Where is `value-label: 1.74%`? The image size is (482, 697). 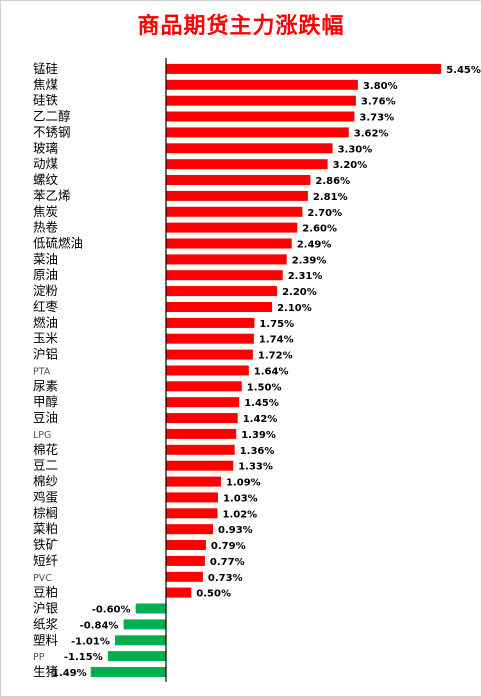
value-label: 1.74% is located at coordinates (276, 340).